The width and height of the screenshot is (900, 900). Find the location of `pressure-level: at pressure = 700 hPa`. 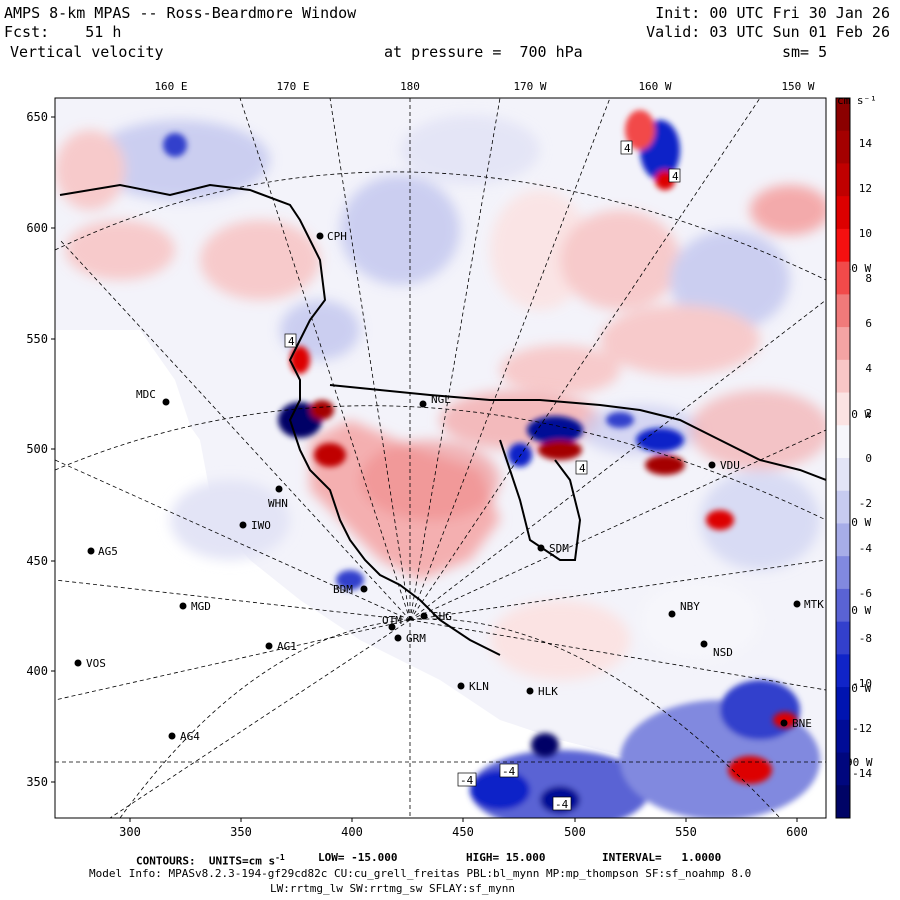

pressure-level: at pressure = 700 hPa is located at coordinates (483, 52).